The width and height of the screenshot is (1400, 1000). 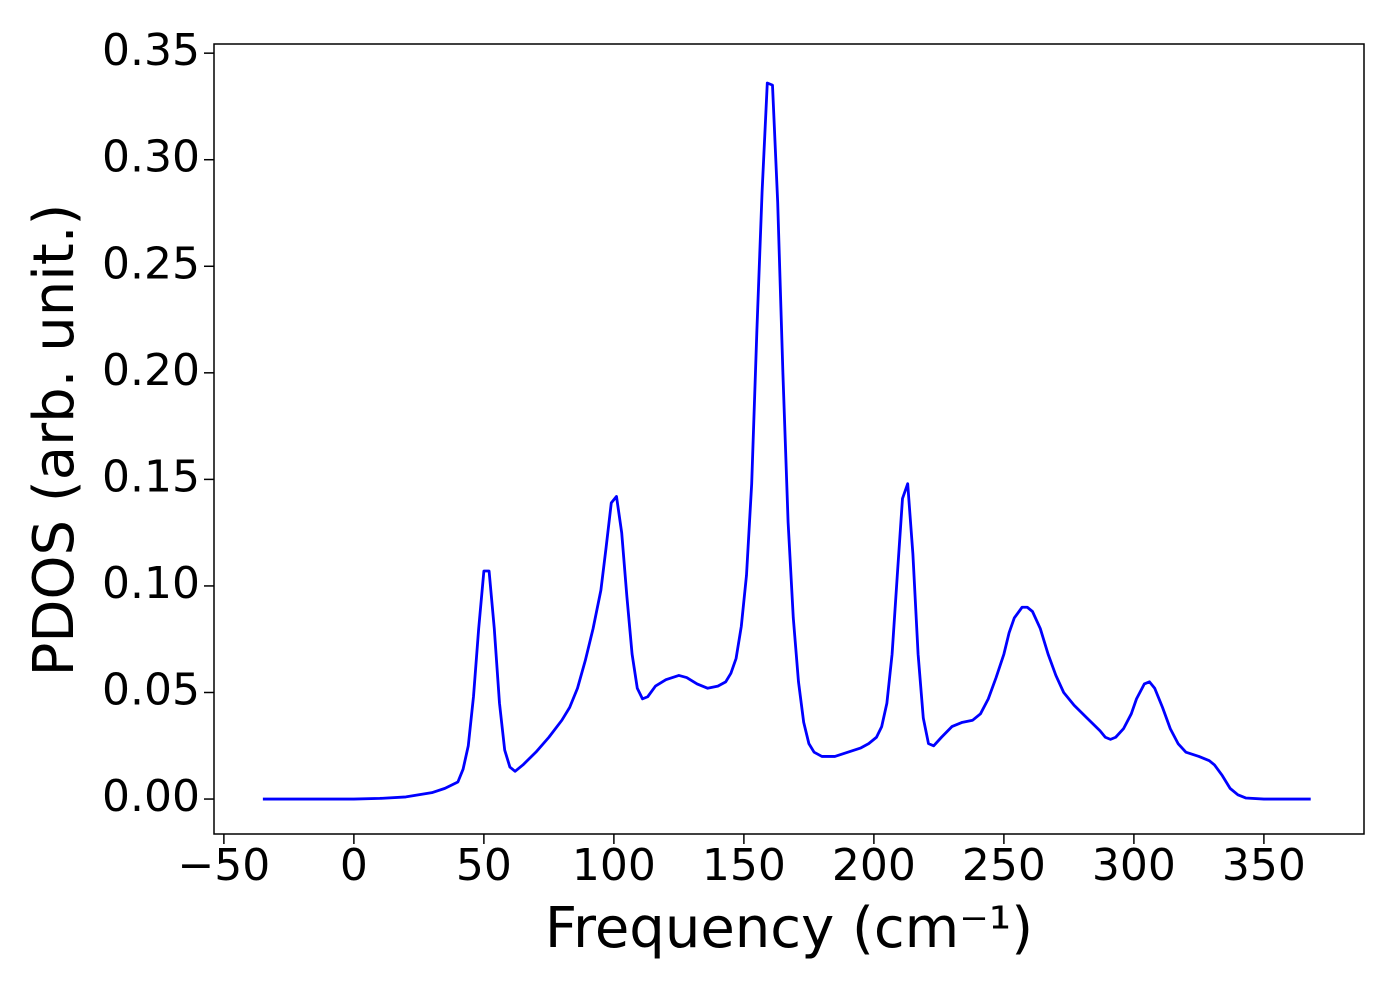 What do you see at coordinates (151, 370) in the screenshot?
I see `y-tick-label: 0.20` at bounding box center [151, 370].